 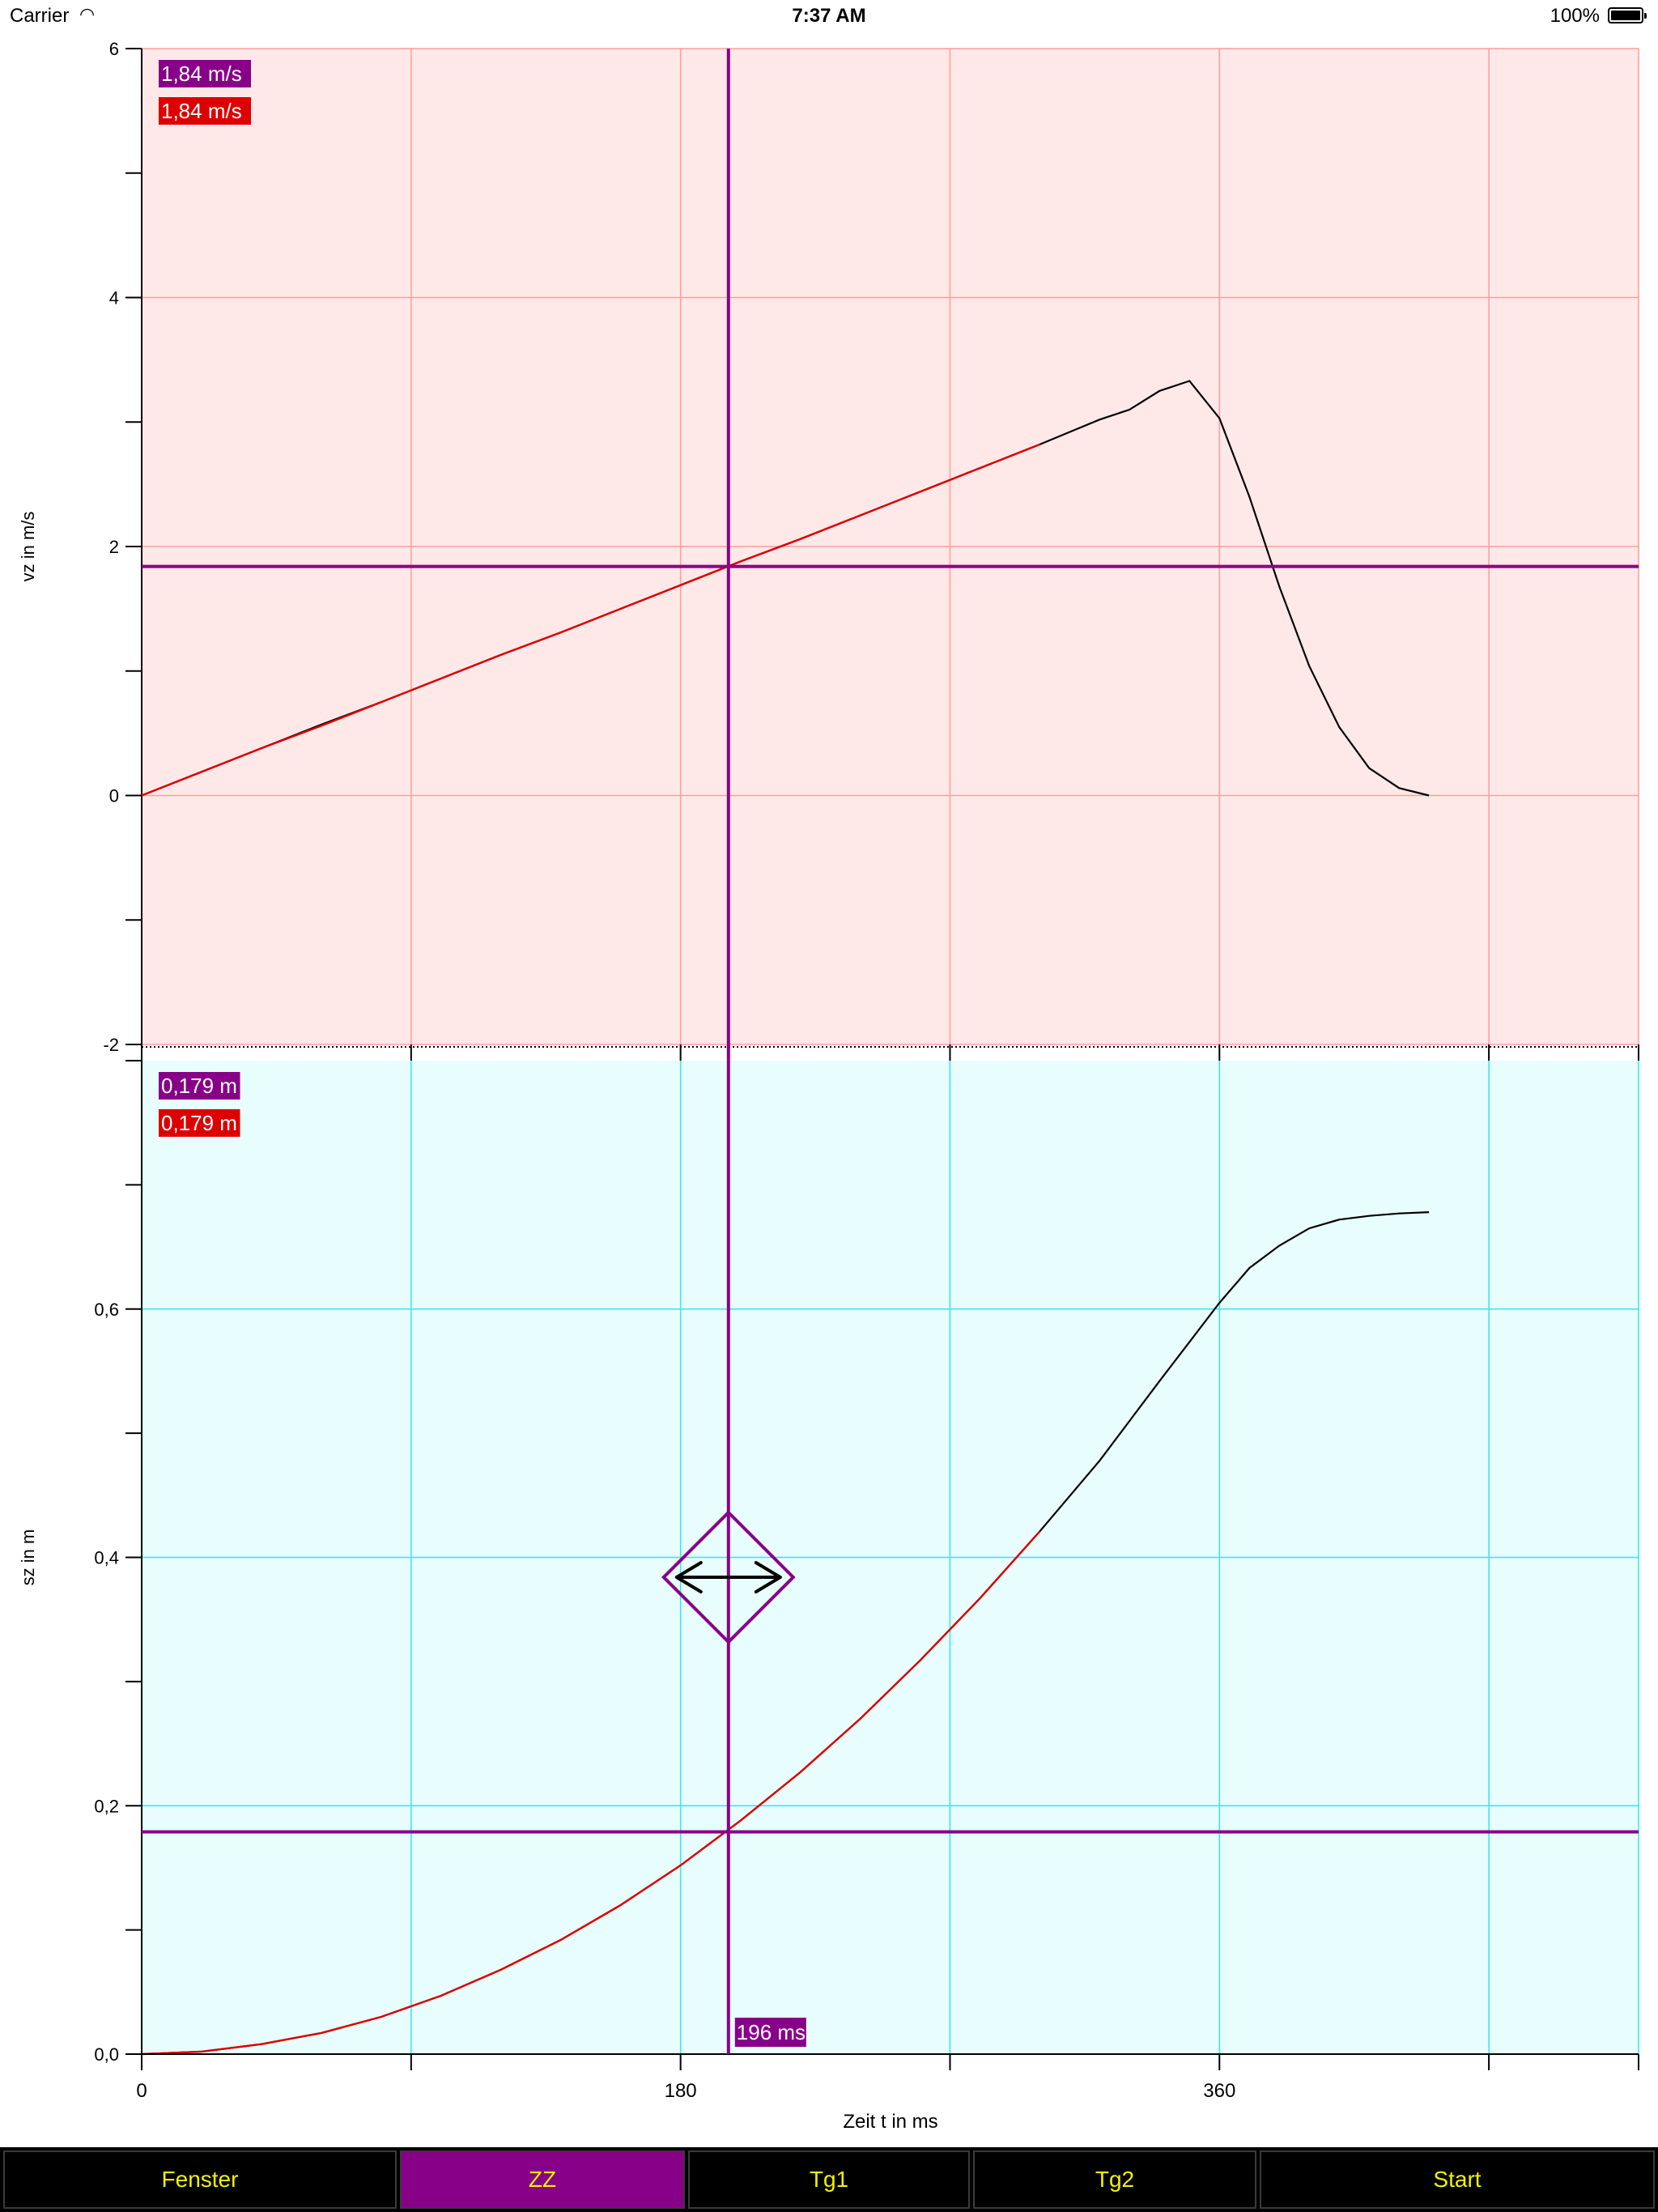 What do you see at coordinates (1457, 2180) in the screenshot?
I see `tab-start: Start` at bounding box center [1457, 2180].